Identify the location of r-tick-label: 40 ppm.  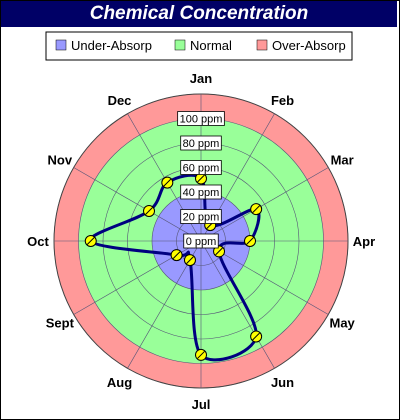
(201, 193).